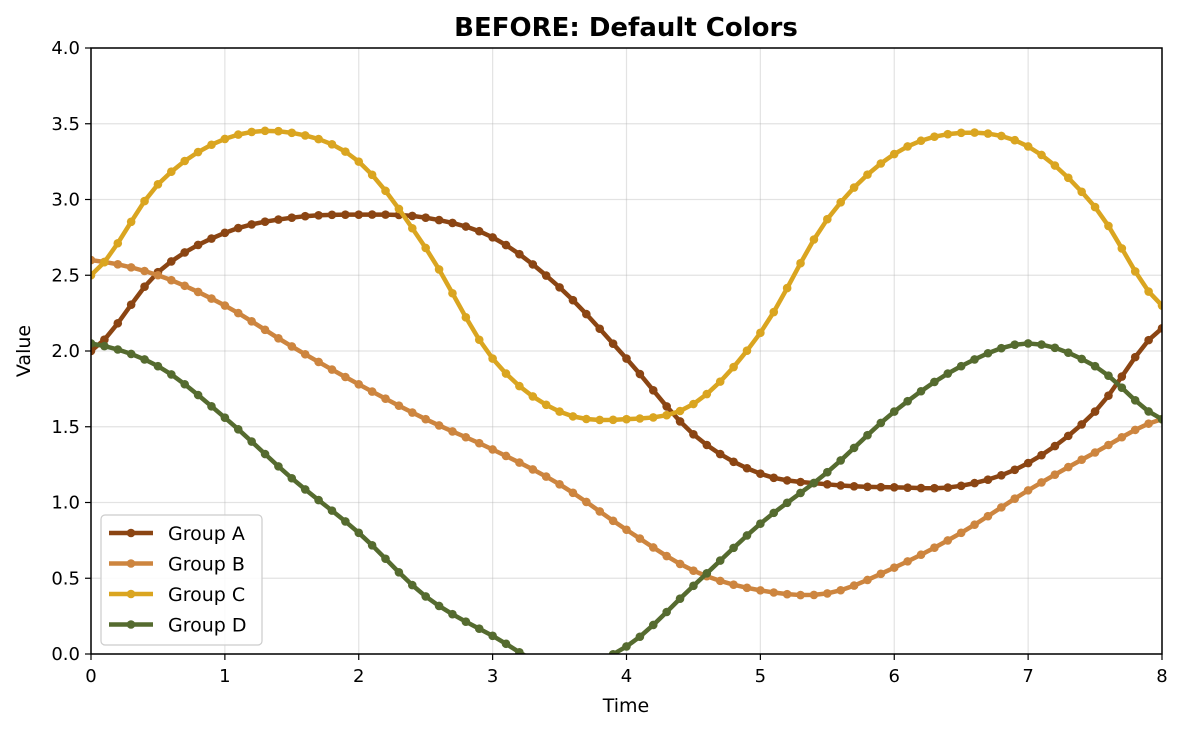 Image resolution: width=1184 pixels, height=732 pixels. I want to click on chart-title: BEFORE: Default Colors, so click(626, 28).